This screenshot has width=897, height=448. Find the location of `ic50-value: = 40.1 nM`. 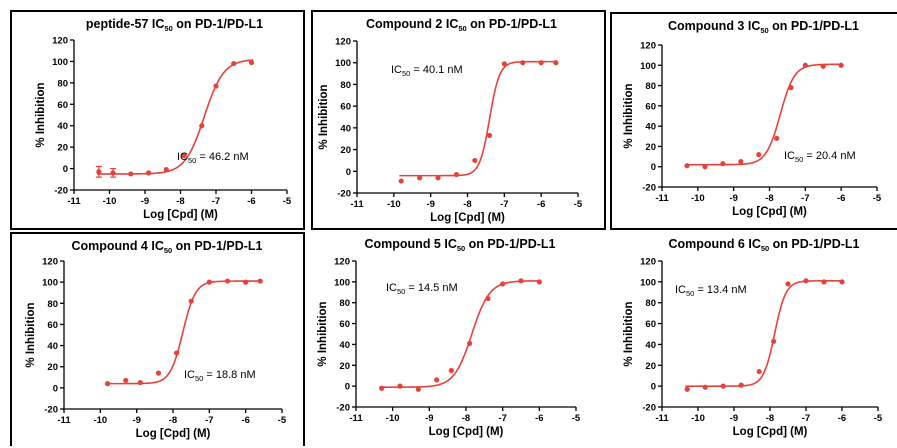

ic50-value: = 40.1 nM is located at coordinates (436, 70).